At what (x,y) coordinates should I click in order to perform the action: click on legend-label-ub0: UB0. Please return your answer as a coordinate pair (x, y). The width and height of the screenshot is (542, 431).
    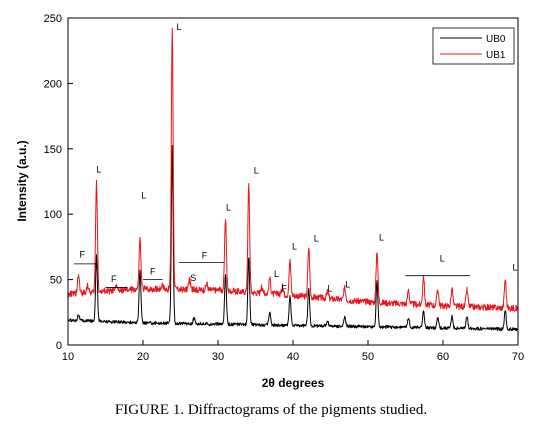
    Looking at the image, I should click on (496, 39).